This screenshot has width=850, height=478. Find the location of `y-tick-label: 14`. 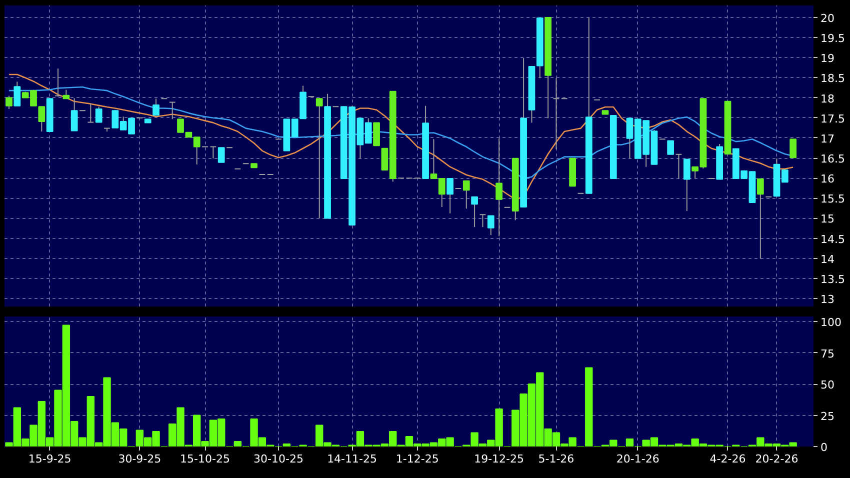

y-tick-label: 14 is located at coordinates (827, 259).